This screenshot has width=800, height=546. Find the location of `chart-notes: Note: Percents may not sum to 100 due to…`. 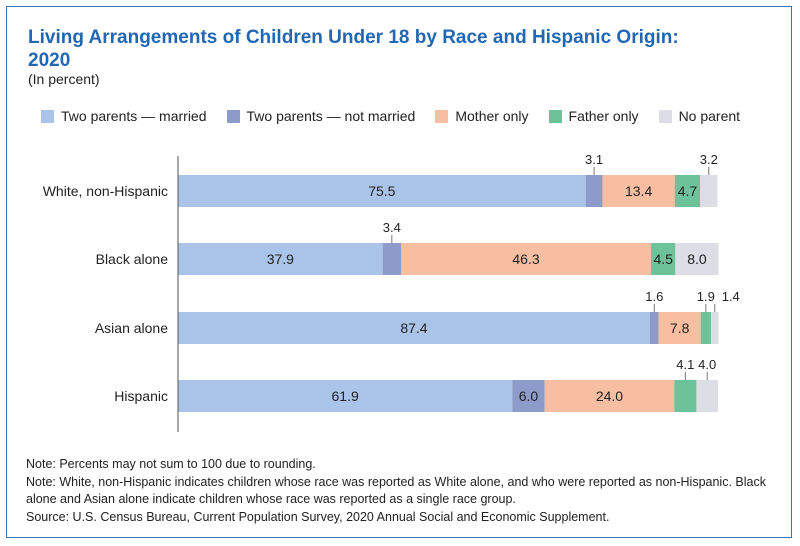

chart-notes: Note: Percents may not sum to 100 due to… is located at coordinates (406, 491).